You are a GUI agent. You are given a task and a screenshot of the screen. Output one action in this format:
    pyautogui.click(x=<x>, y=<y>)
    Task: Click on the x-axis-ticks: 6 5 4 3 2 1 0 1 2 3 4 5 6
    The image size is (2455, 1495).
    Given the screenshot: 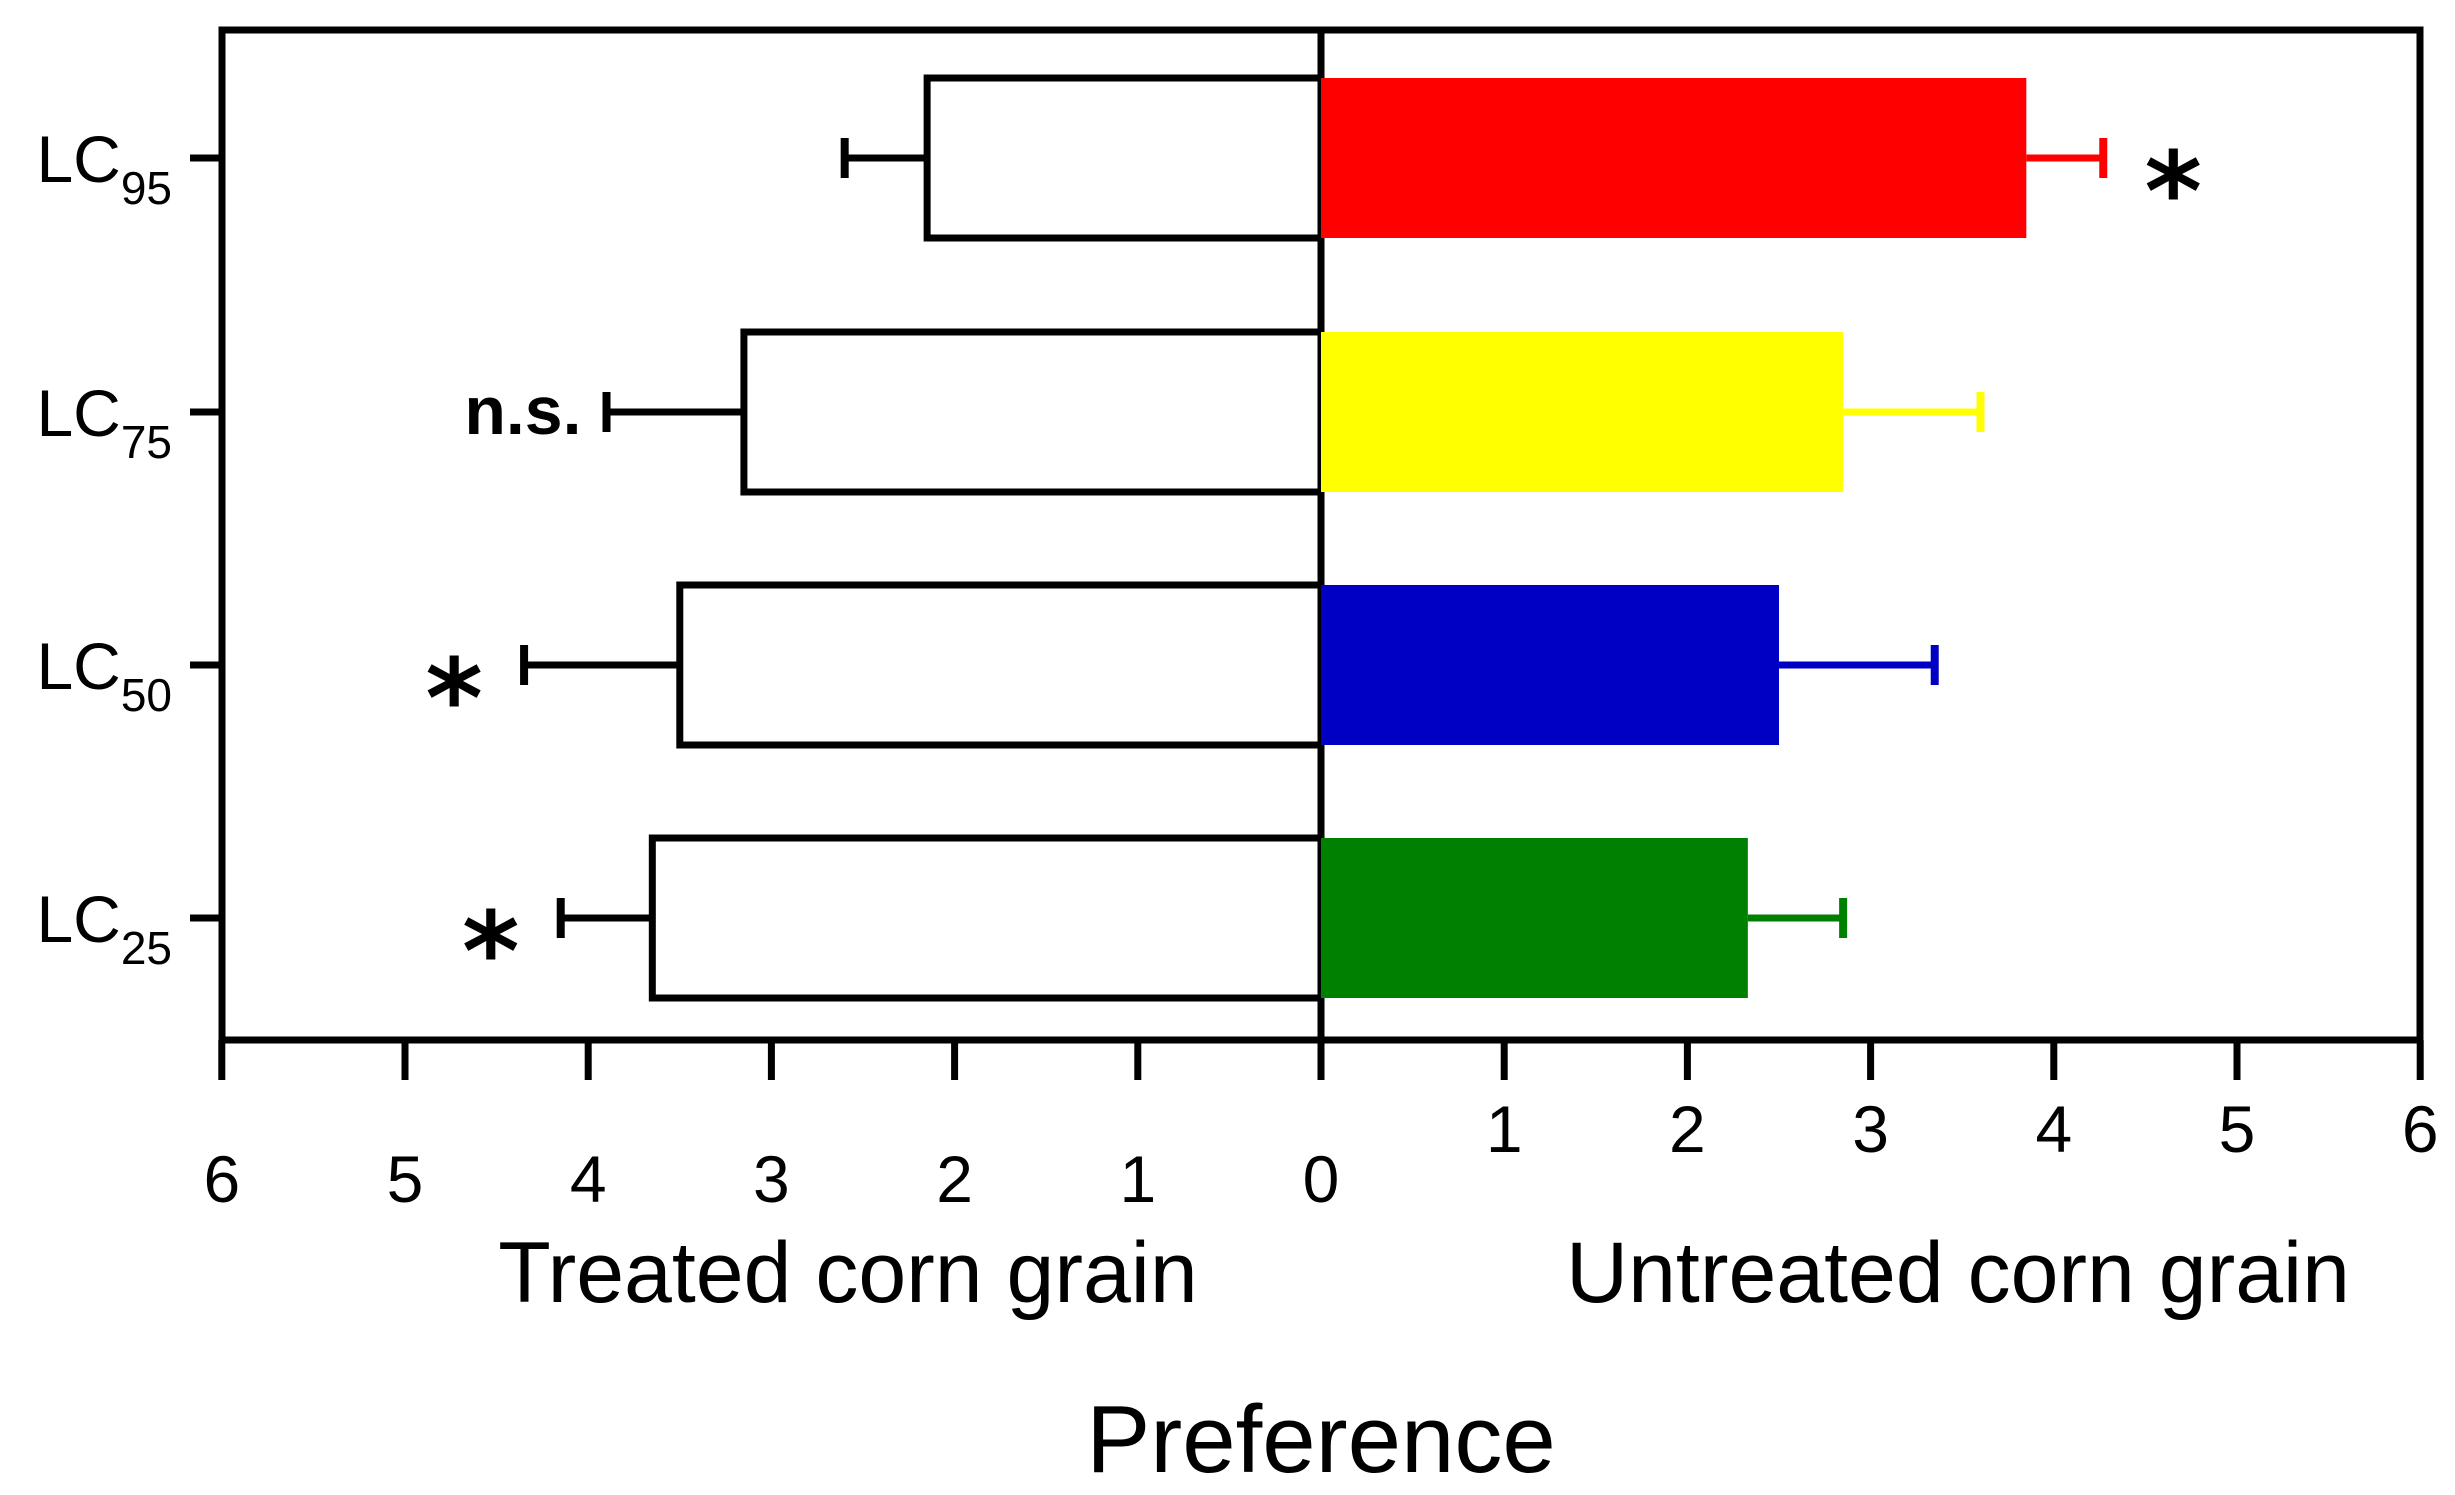 What is the action you would take?
    pyautogui.click(x=1321, y=1128)
    